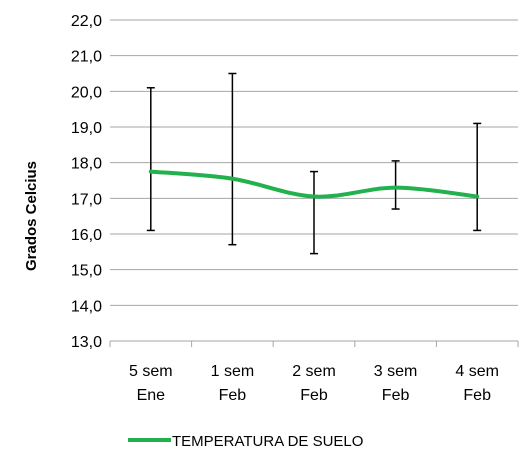  What do you see at coordinates (86, 21) in the screenshot?
I see `y-tick-label: 22,0` at bounding box center [86, 21].